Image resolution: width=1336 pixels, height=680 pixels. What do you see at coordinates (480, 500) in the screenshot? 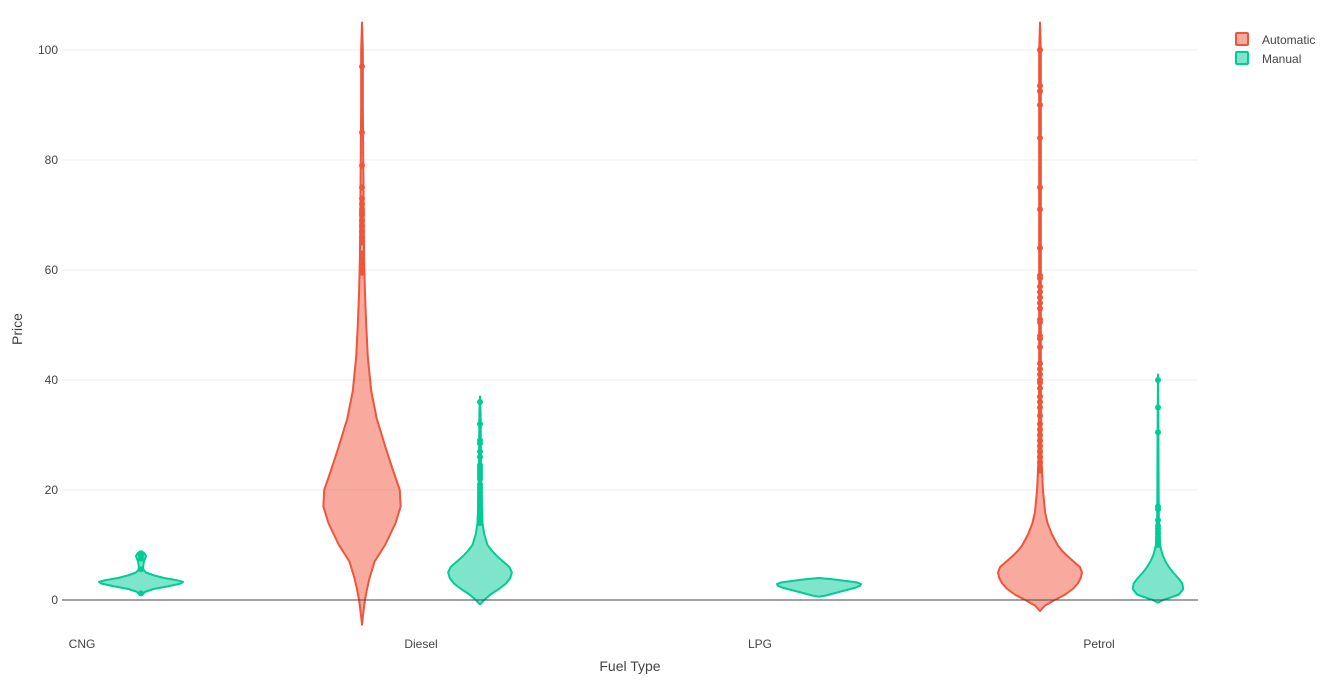
I see `violin-manual-diesel` at bounding box center [480, 500].